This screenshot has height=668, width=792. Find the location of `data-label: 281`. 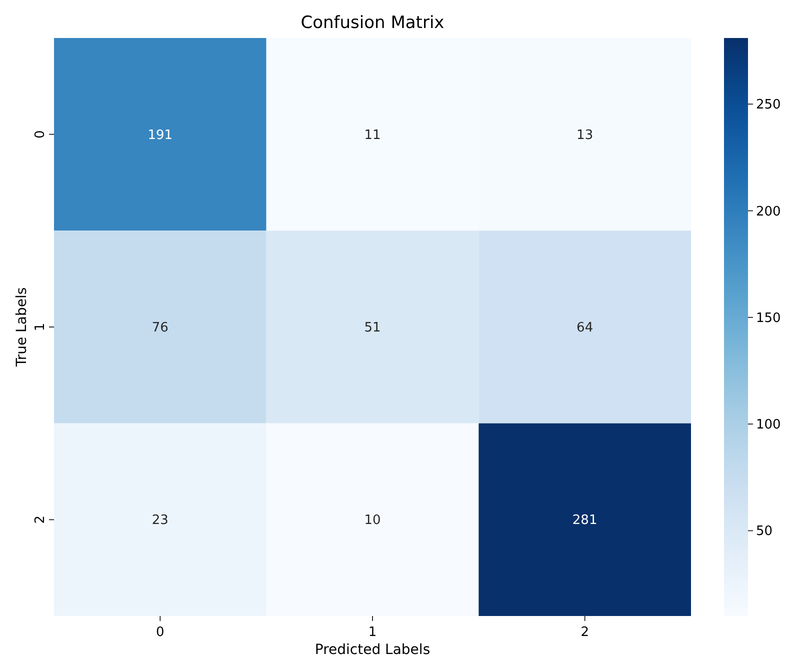

data-label: 281 is located at coordinates (585, 520).